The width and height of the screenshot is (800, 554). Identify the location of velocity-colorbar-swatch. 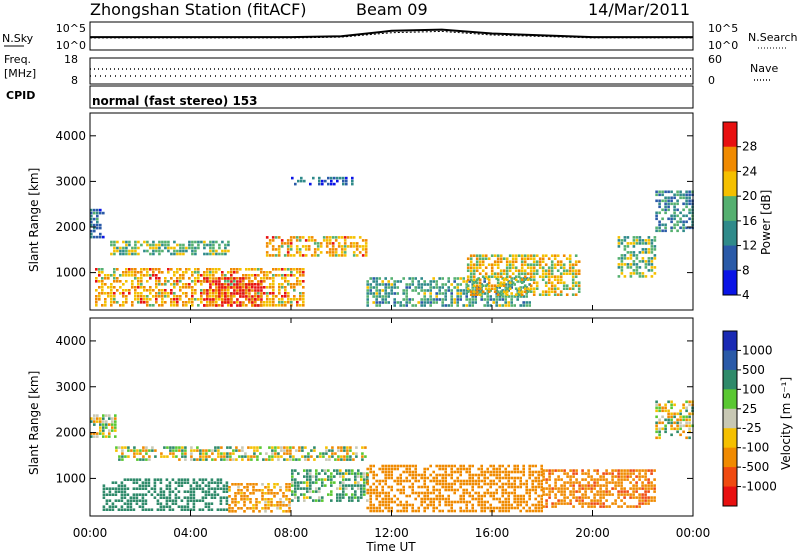
(730, 360).